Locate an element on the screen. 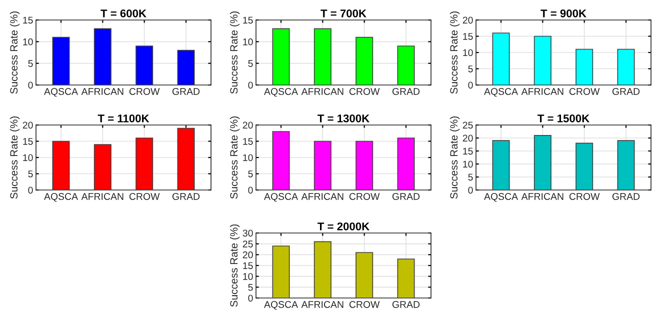 The width and height of the screenshot is (669, 332). chart-title: T = 1500K is located at coordinates (564, 118).